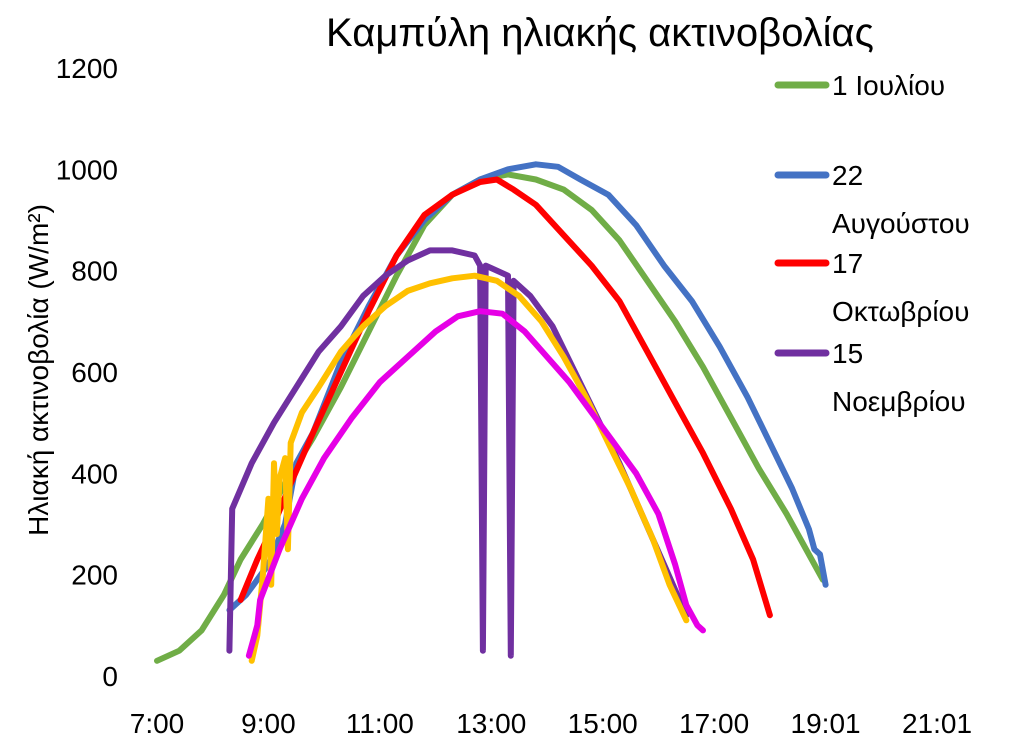 The width and height of the screenshot is (1016, 739). What do you see at coordinates (38, 370) in the screenshot?
I see `y-axis-label: Ηλιακή ακτινοβολία (W/m²)` at bounding box center [38, 370].